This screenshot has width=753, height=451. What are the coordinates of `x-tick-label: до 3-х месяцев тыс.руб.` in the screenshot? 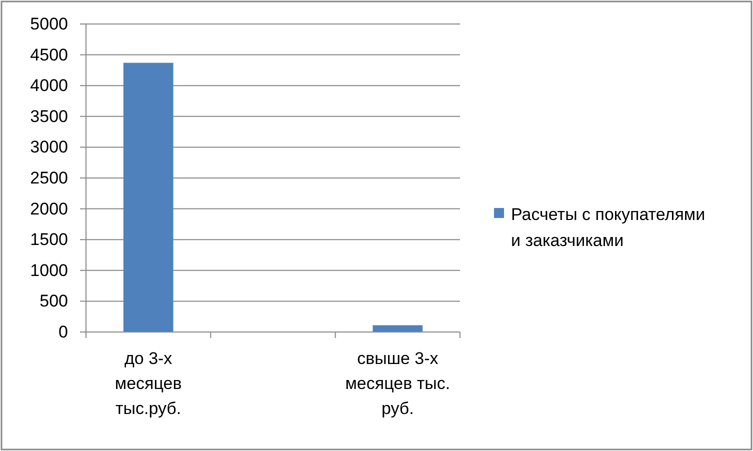 It's located at (148, 383).